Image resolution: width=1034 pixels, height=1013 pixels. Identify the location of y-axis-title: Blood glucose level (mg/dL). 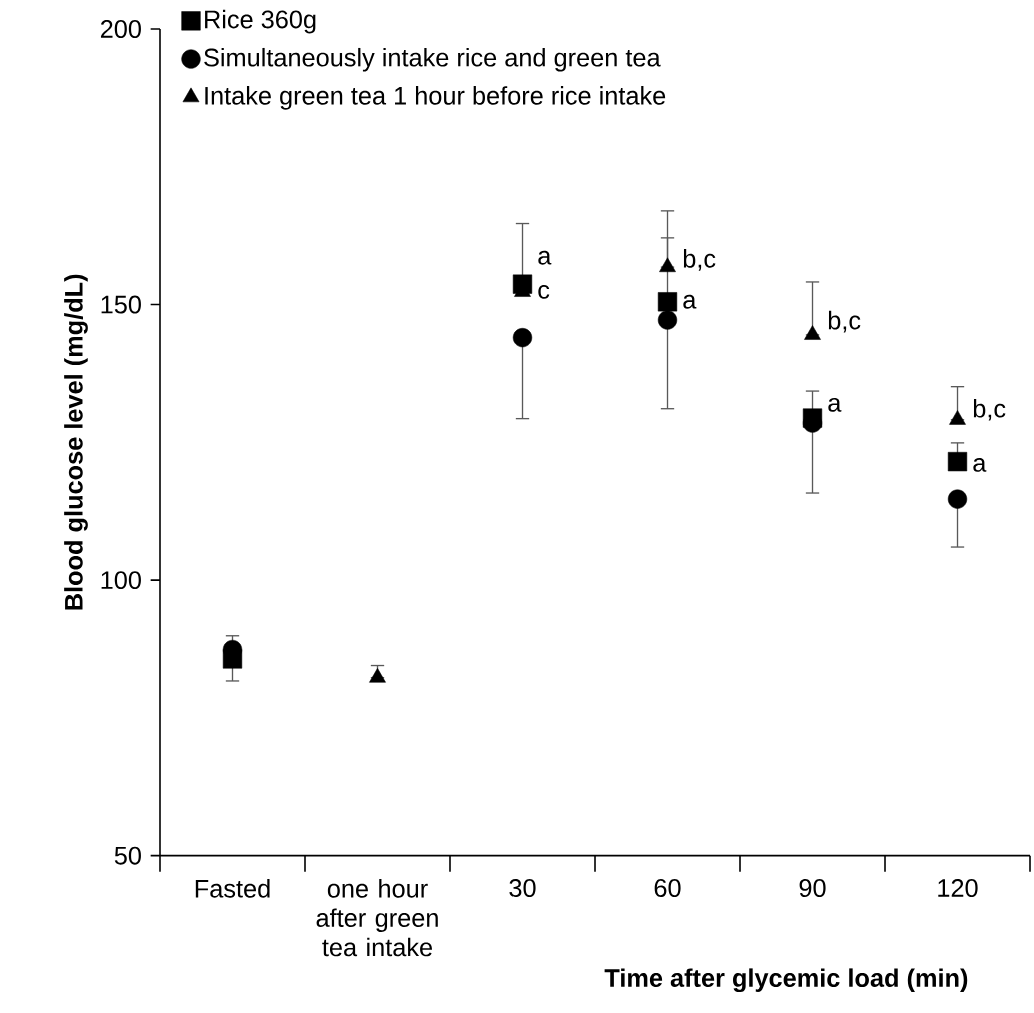
(76, 442).